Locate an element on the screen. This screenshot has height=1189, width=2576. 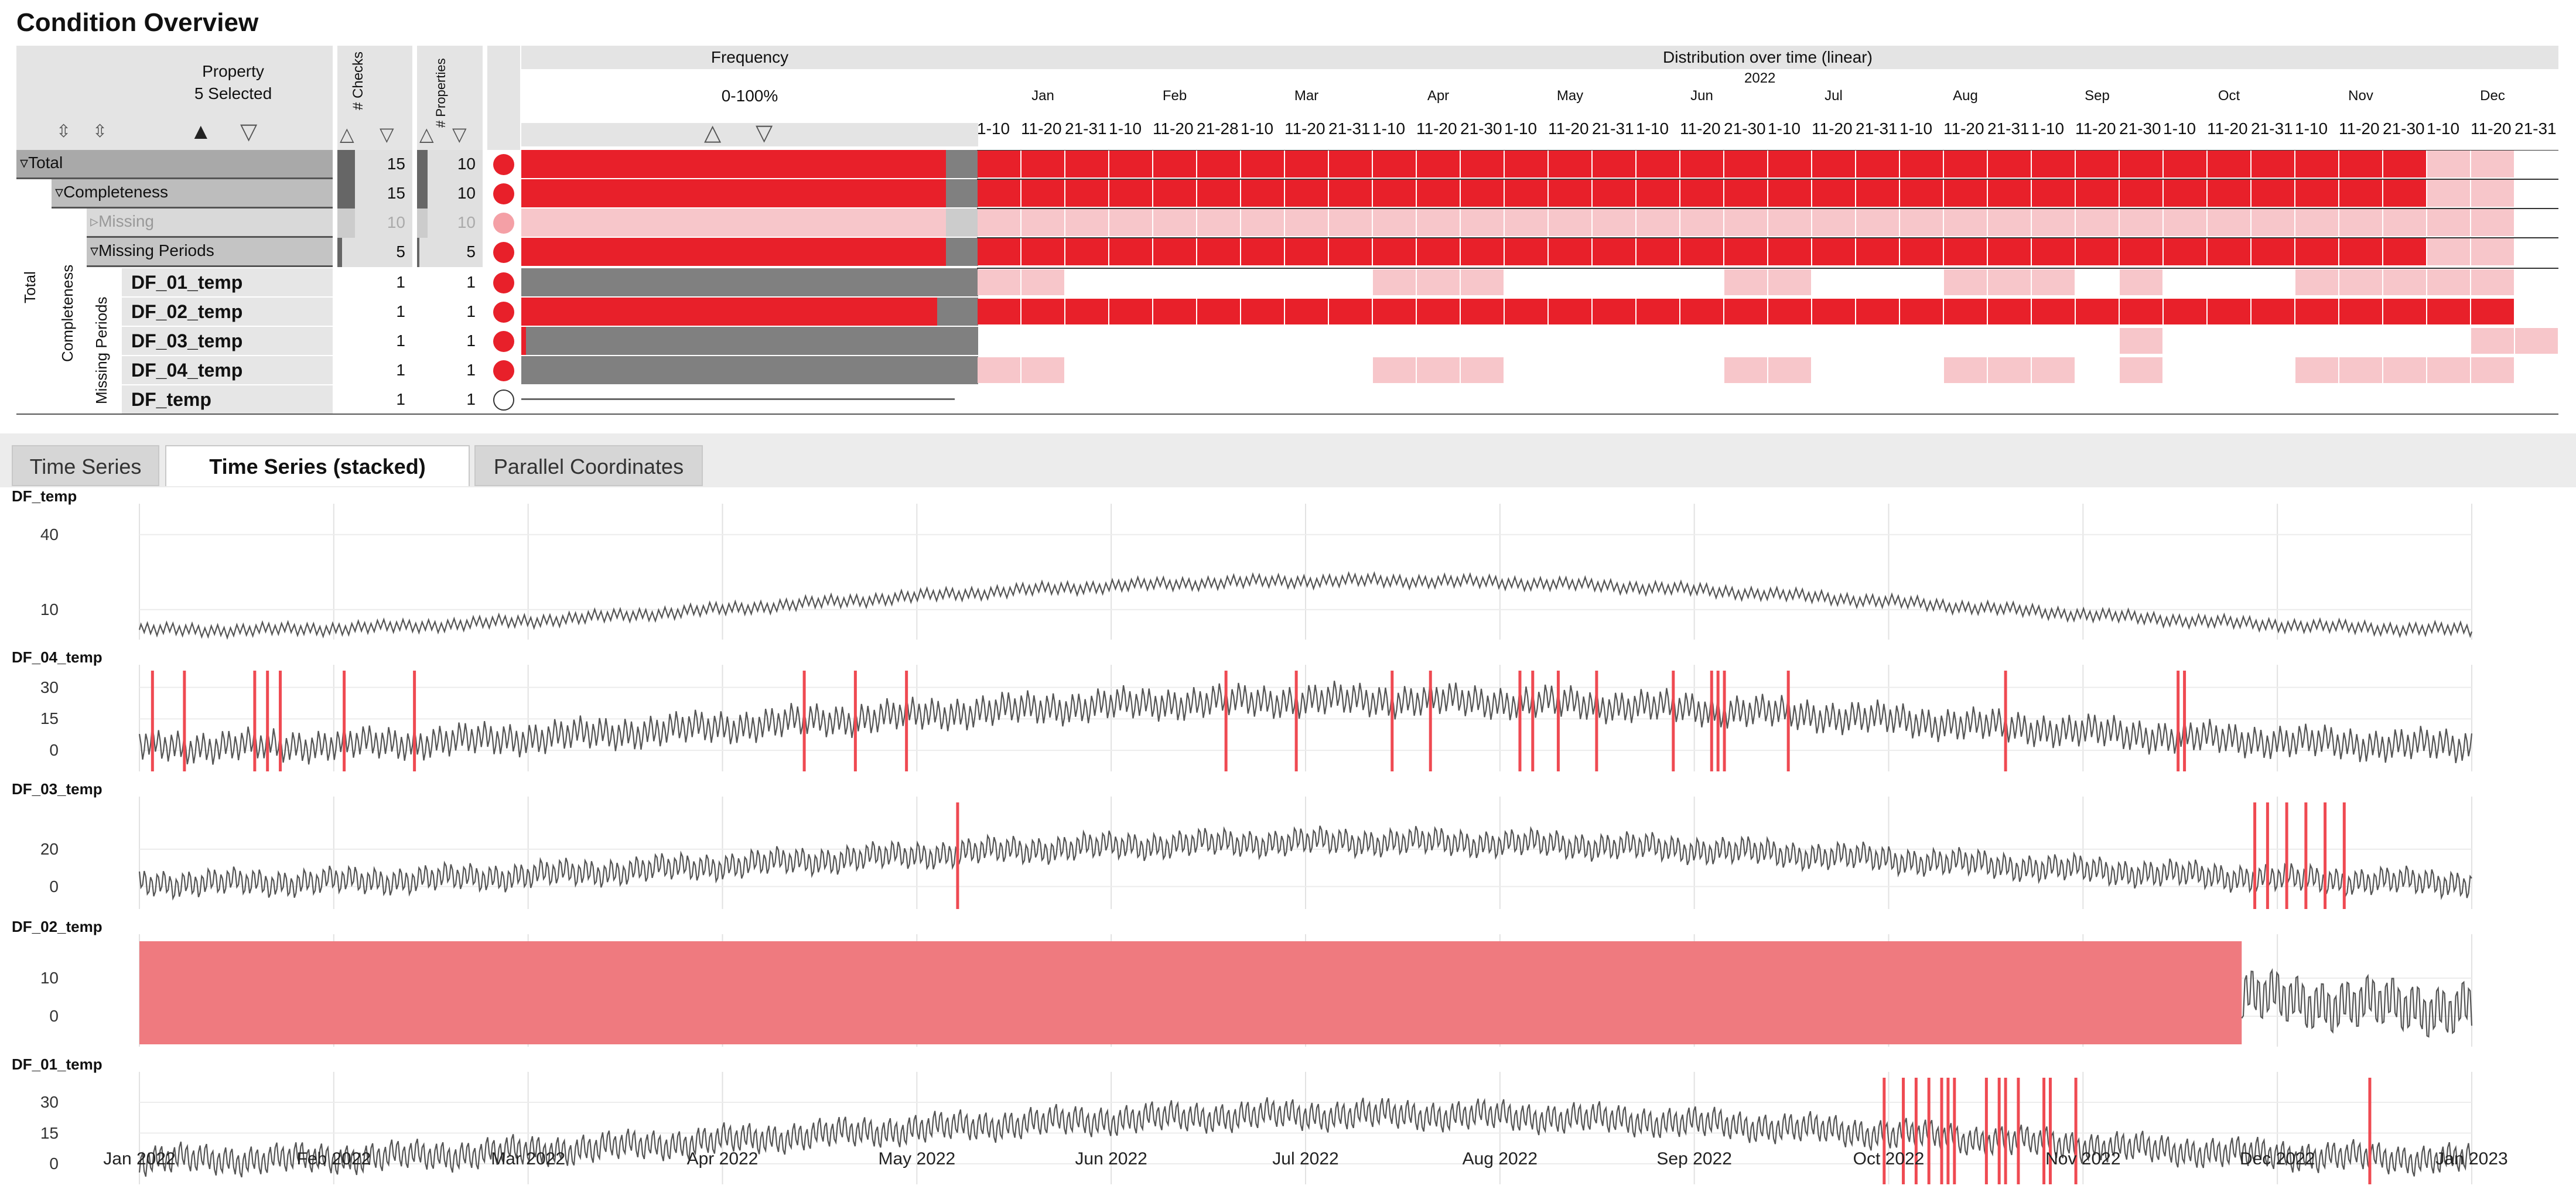
x-tick-label: Oct 2022 is located at coordinates (1889, 1158).